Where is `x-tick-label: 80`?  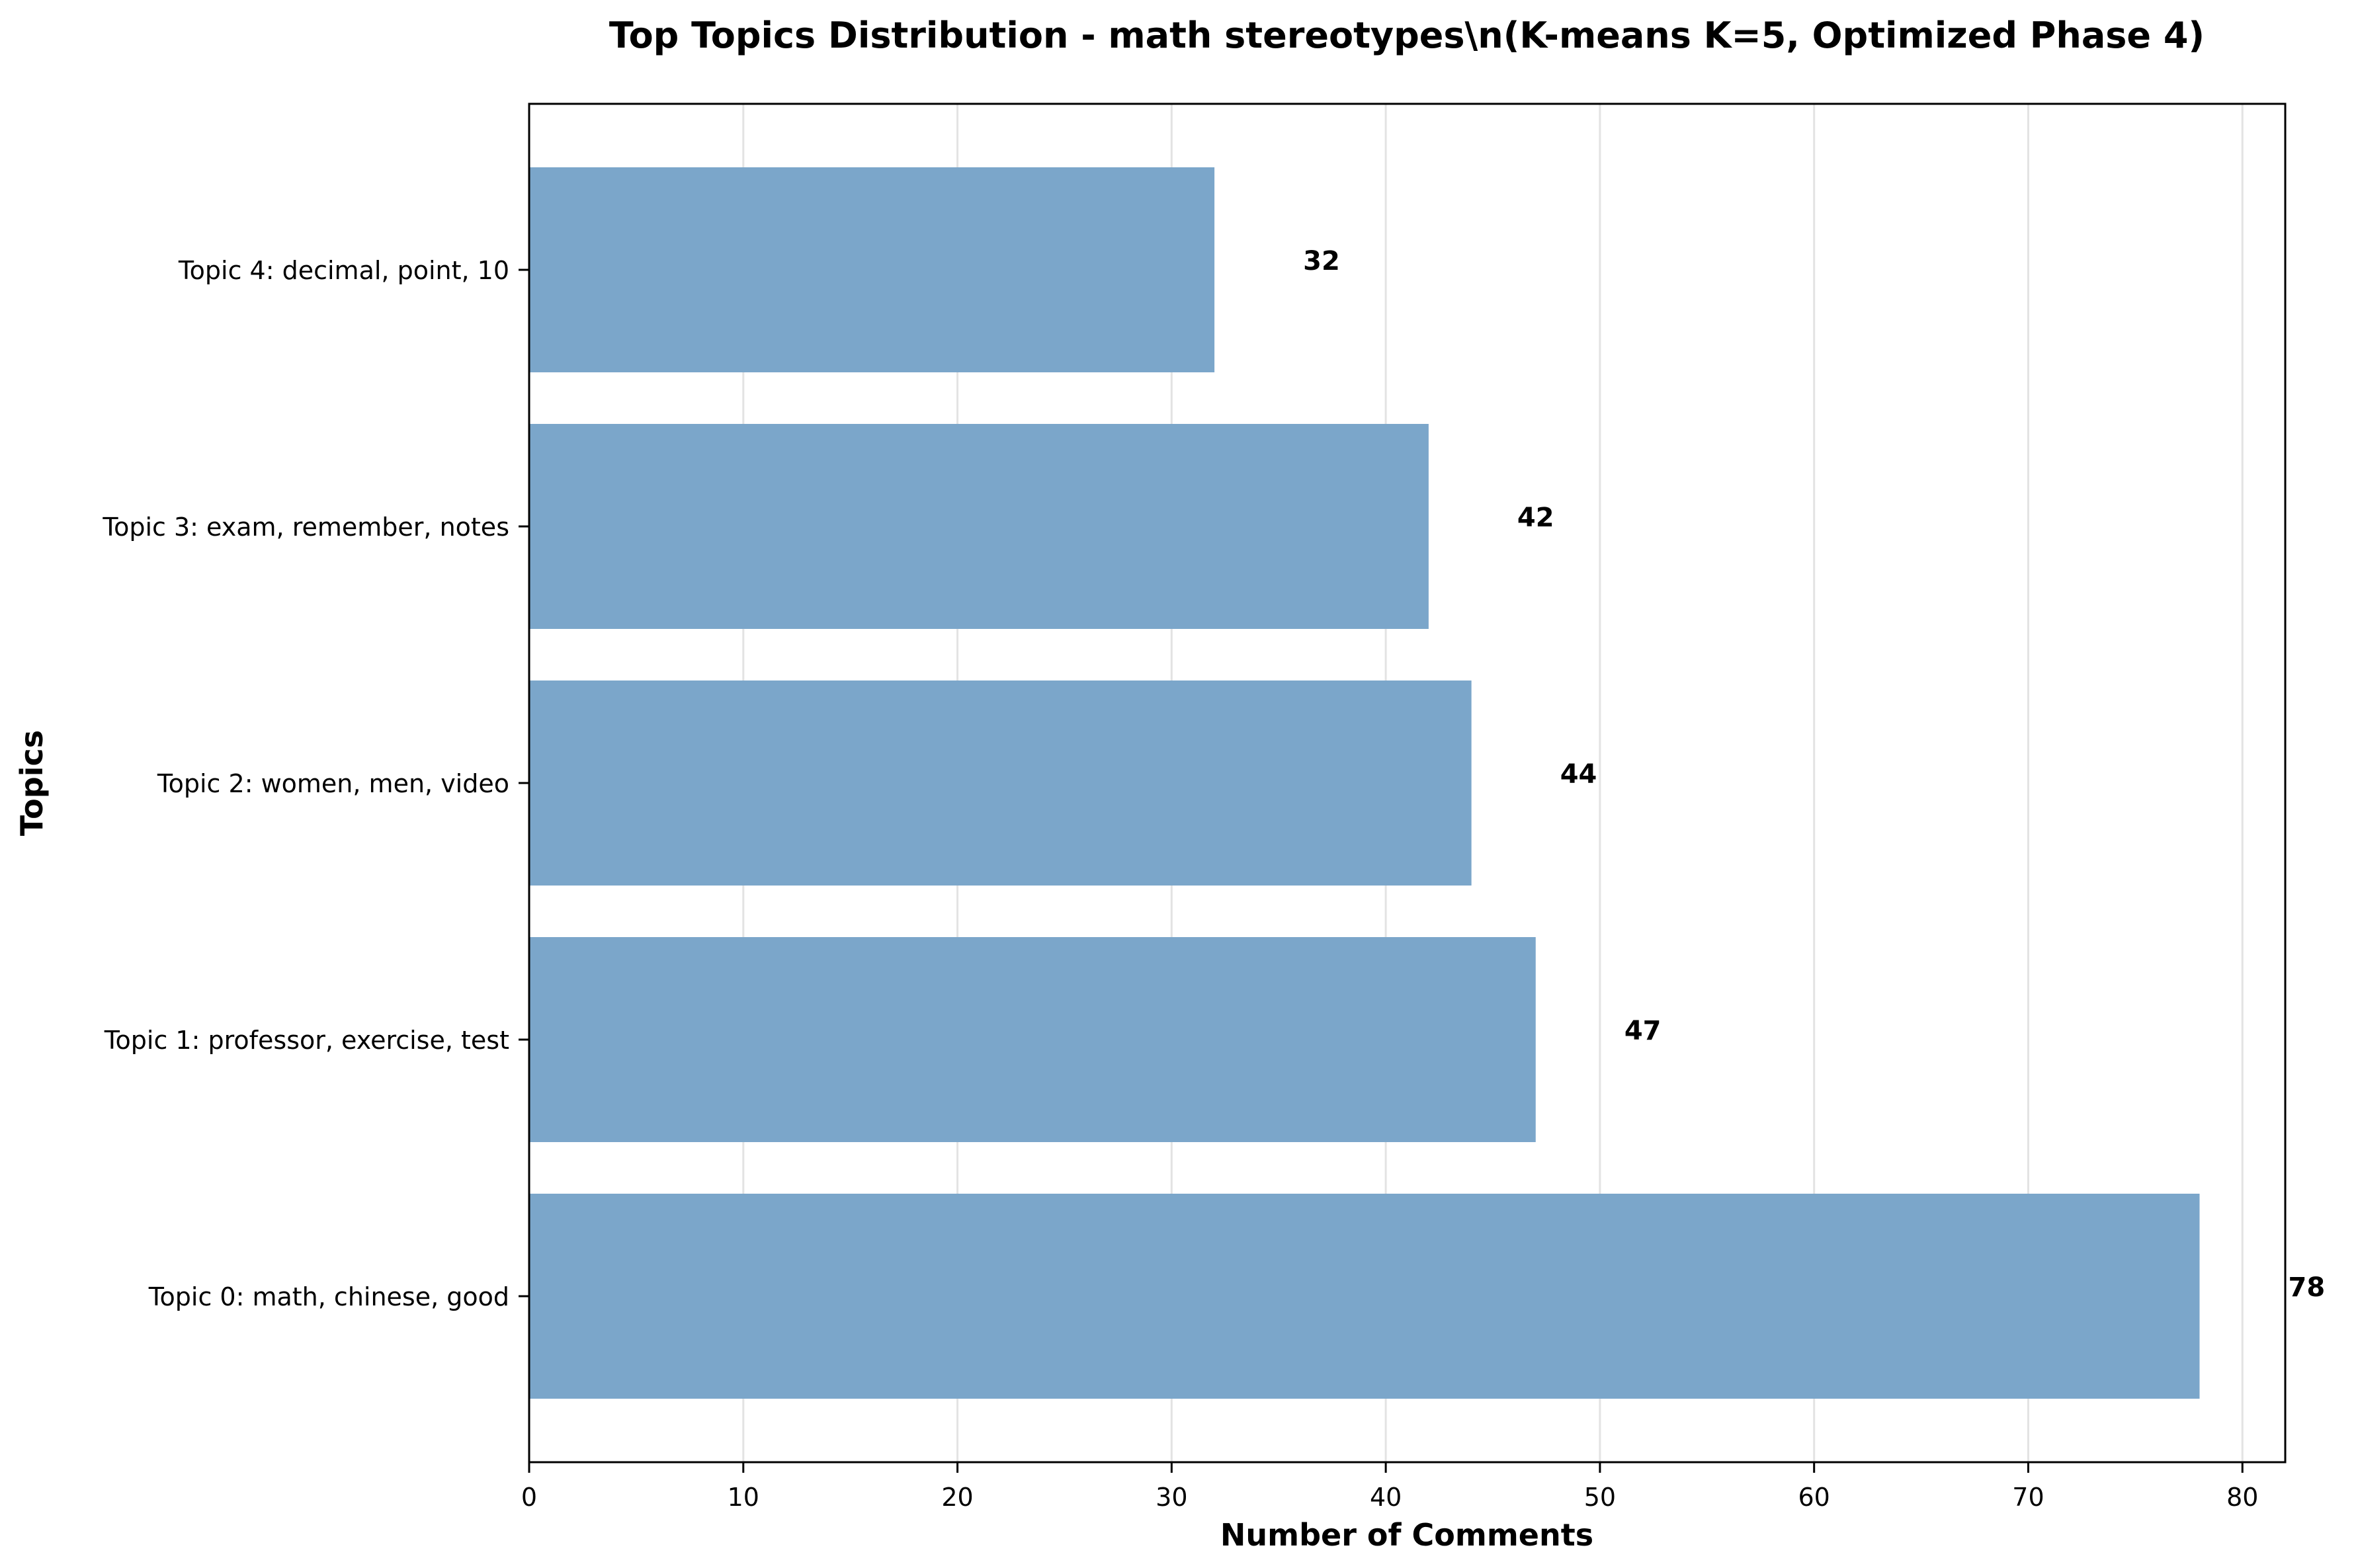
x-tick-label: 80 is located at coordinates (2242, 1497).